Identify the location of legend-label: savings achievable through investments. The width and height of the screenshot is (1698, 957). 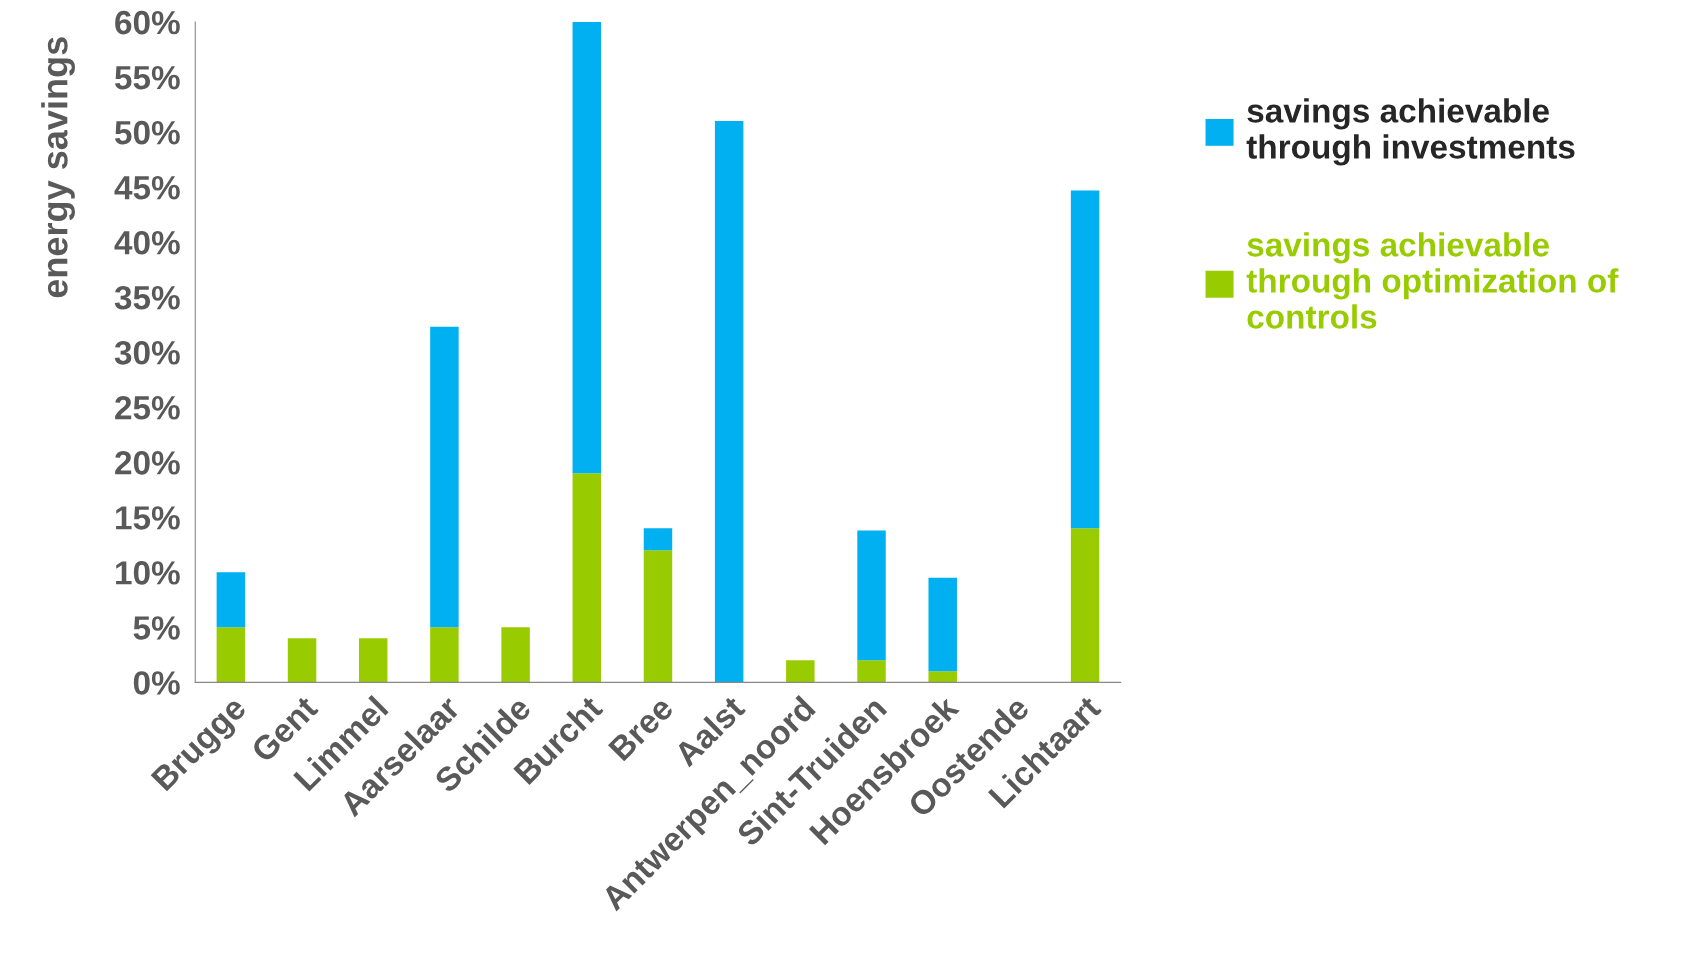
(1410, 132).